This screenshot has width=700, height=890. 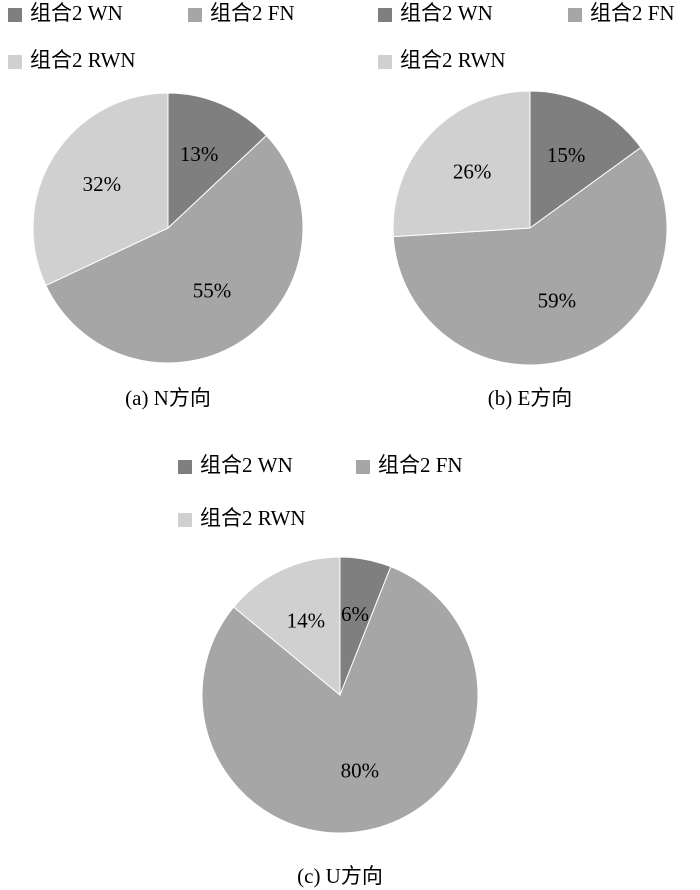 What do you see at coordinates (340, 876) in the screenshot?
I see `caption: (c) U方向` at bounding box center [340, 876].